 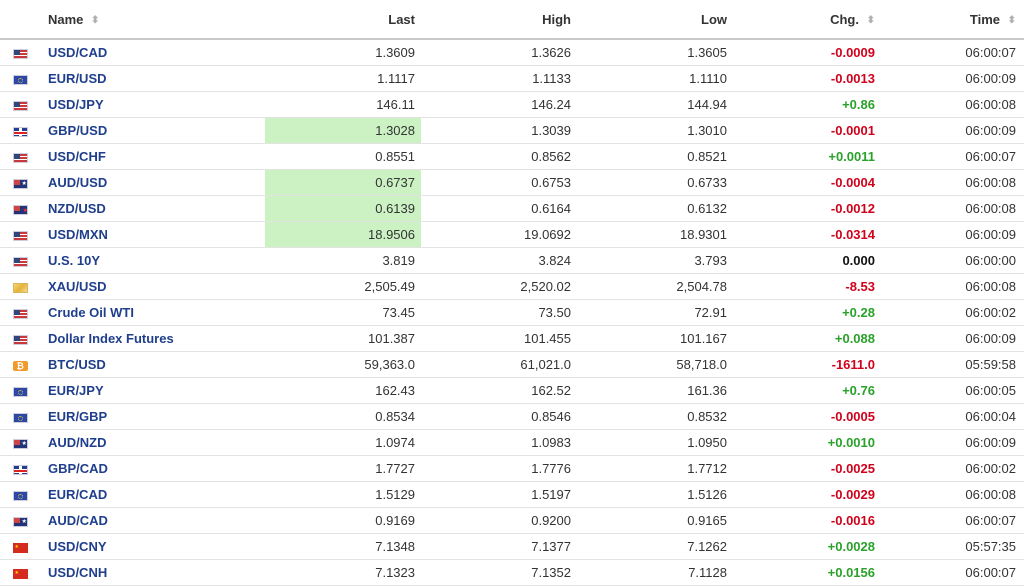 I want to click on header-last: Last, so click(x=343, y=20).